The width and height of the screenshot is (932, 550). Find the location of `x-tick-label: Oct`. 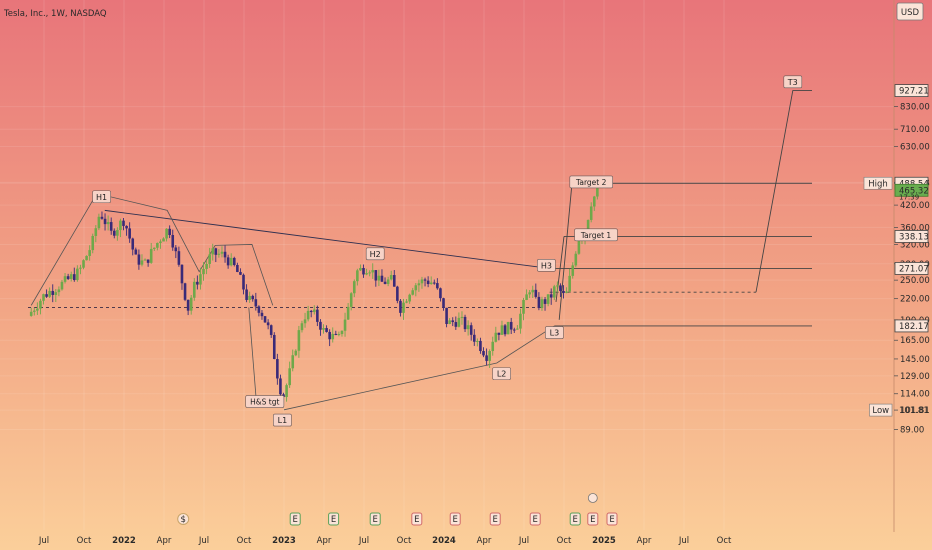

x-tick-label: Oct is located at coordinates (564, 541).